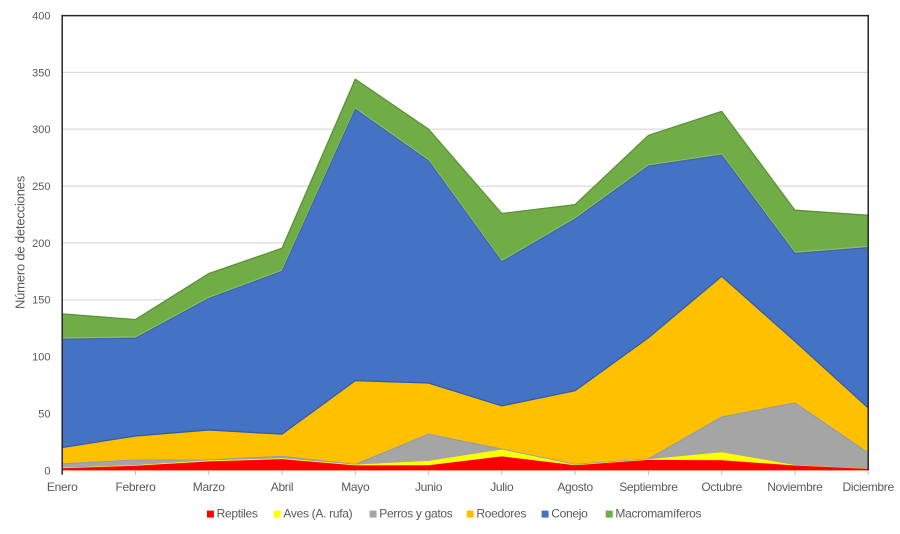 Image resolution: width=900 pixels, height=534 pixels. I want to click on svg-text: Junio, so click(429, 487).